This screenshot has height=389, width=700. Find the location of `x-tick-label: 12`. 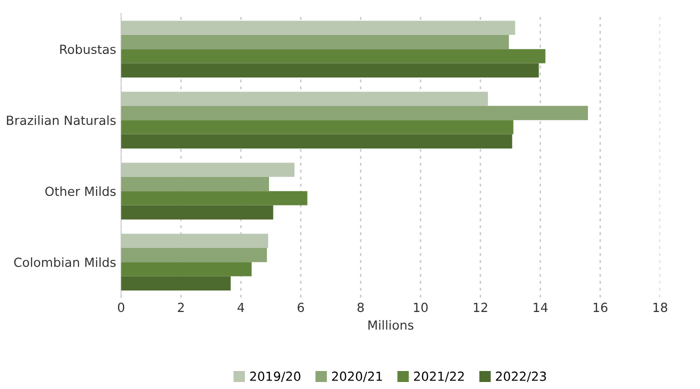

x-tick-label: 12 is located at coordinates (481, 307).